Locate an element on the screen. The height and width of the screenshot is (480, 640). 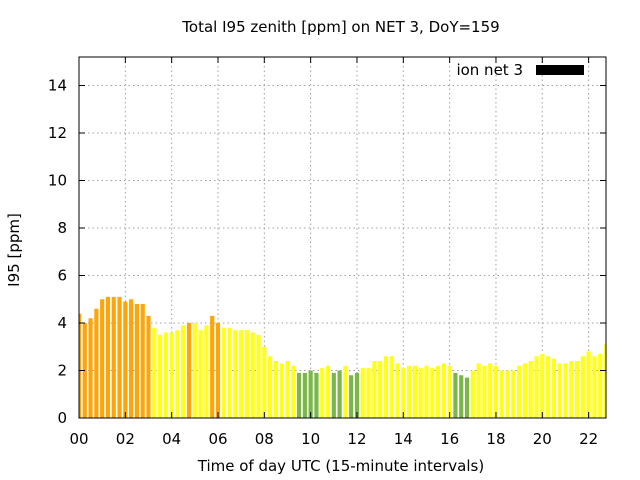
chart-title: Total I95 zenith [ppm] on NET 3, DoY=159 is located at coordinates (340, 27).